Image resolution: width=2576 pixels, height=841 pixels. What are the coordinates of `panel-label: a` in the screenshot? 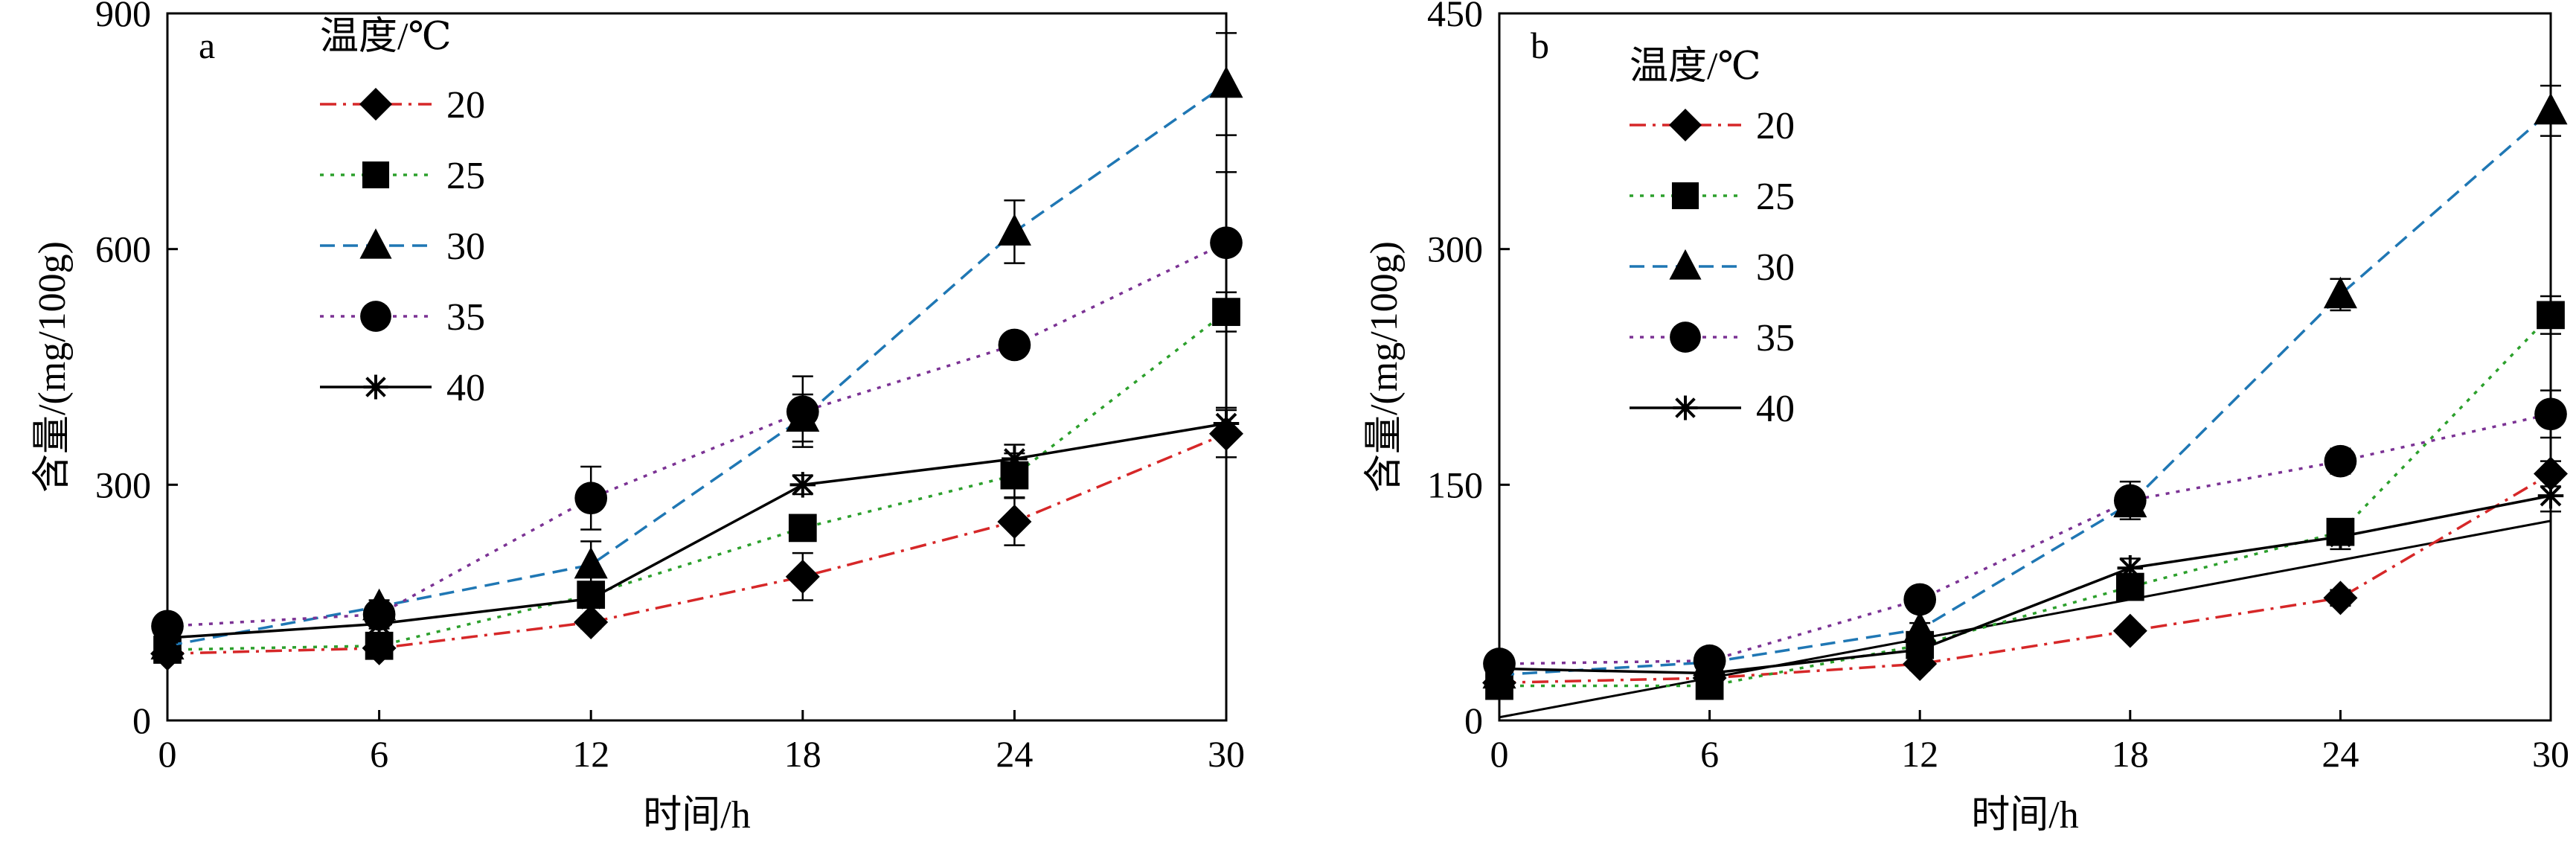 It's located at (207, 45).